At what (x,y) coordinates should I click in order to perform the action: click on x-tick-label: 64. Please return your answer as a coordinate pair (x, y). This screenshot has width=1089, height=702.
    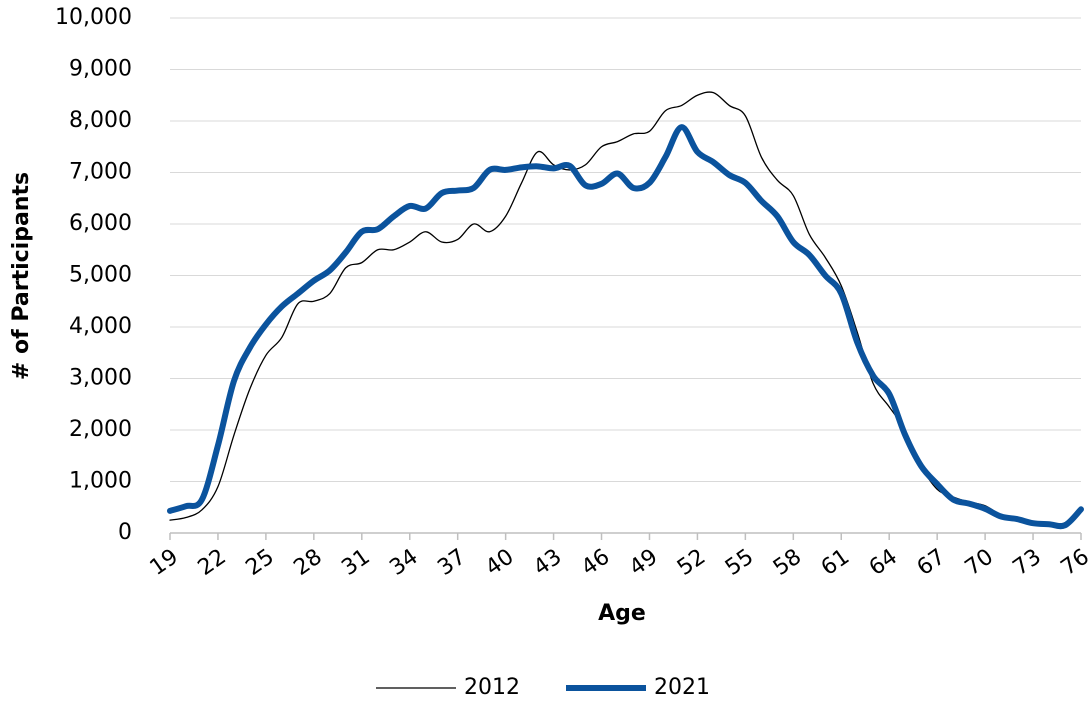
    Looking at the image, I should click on (883, 562).